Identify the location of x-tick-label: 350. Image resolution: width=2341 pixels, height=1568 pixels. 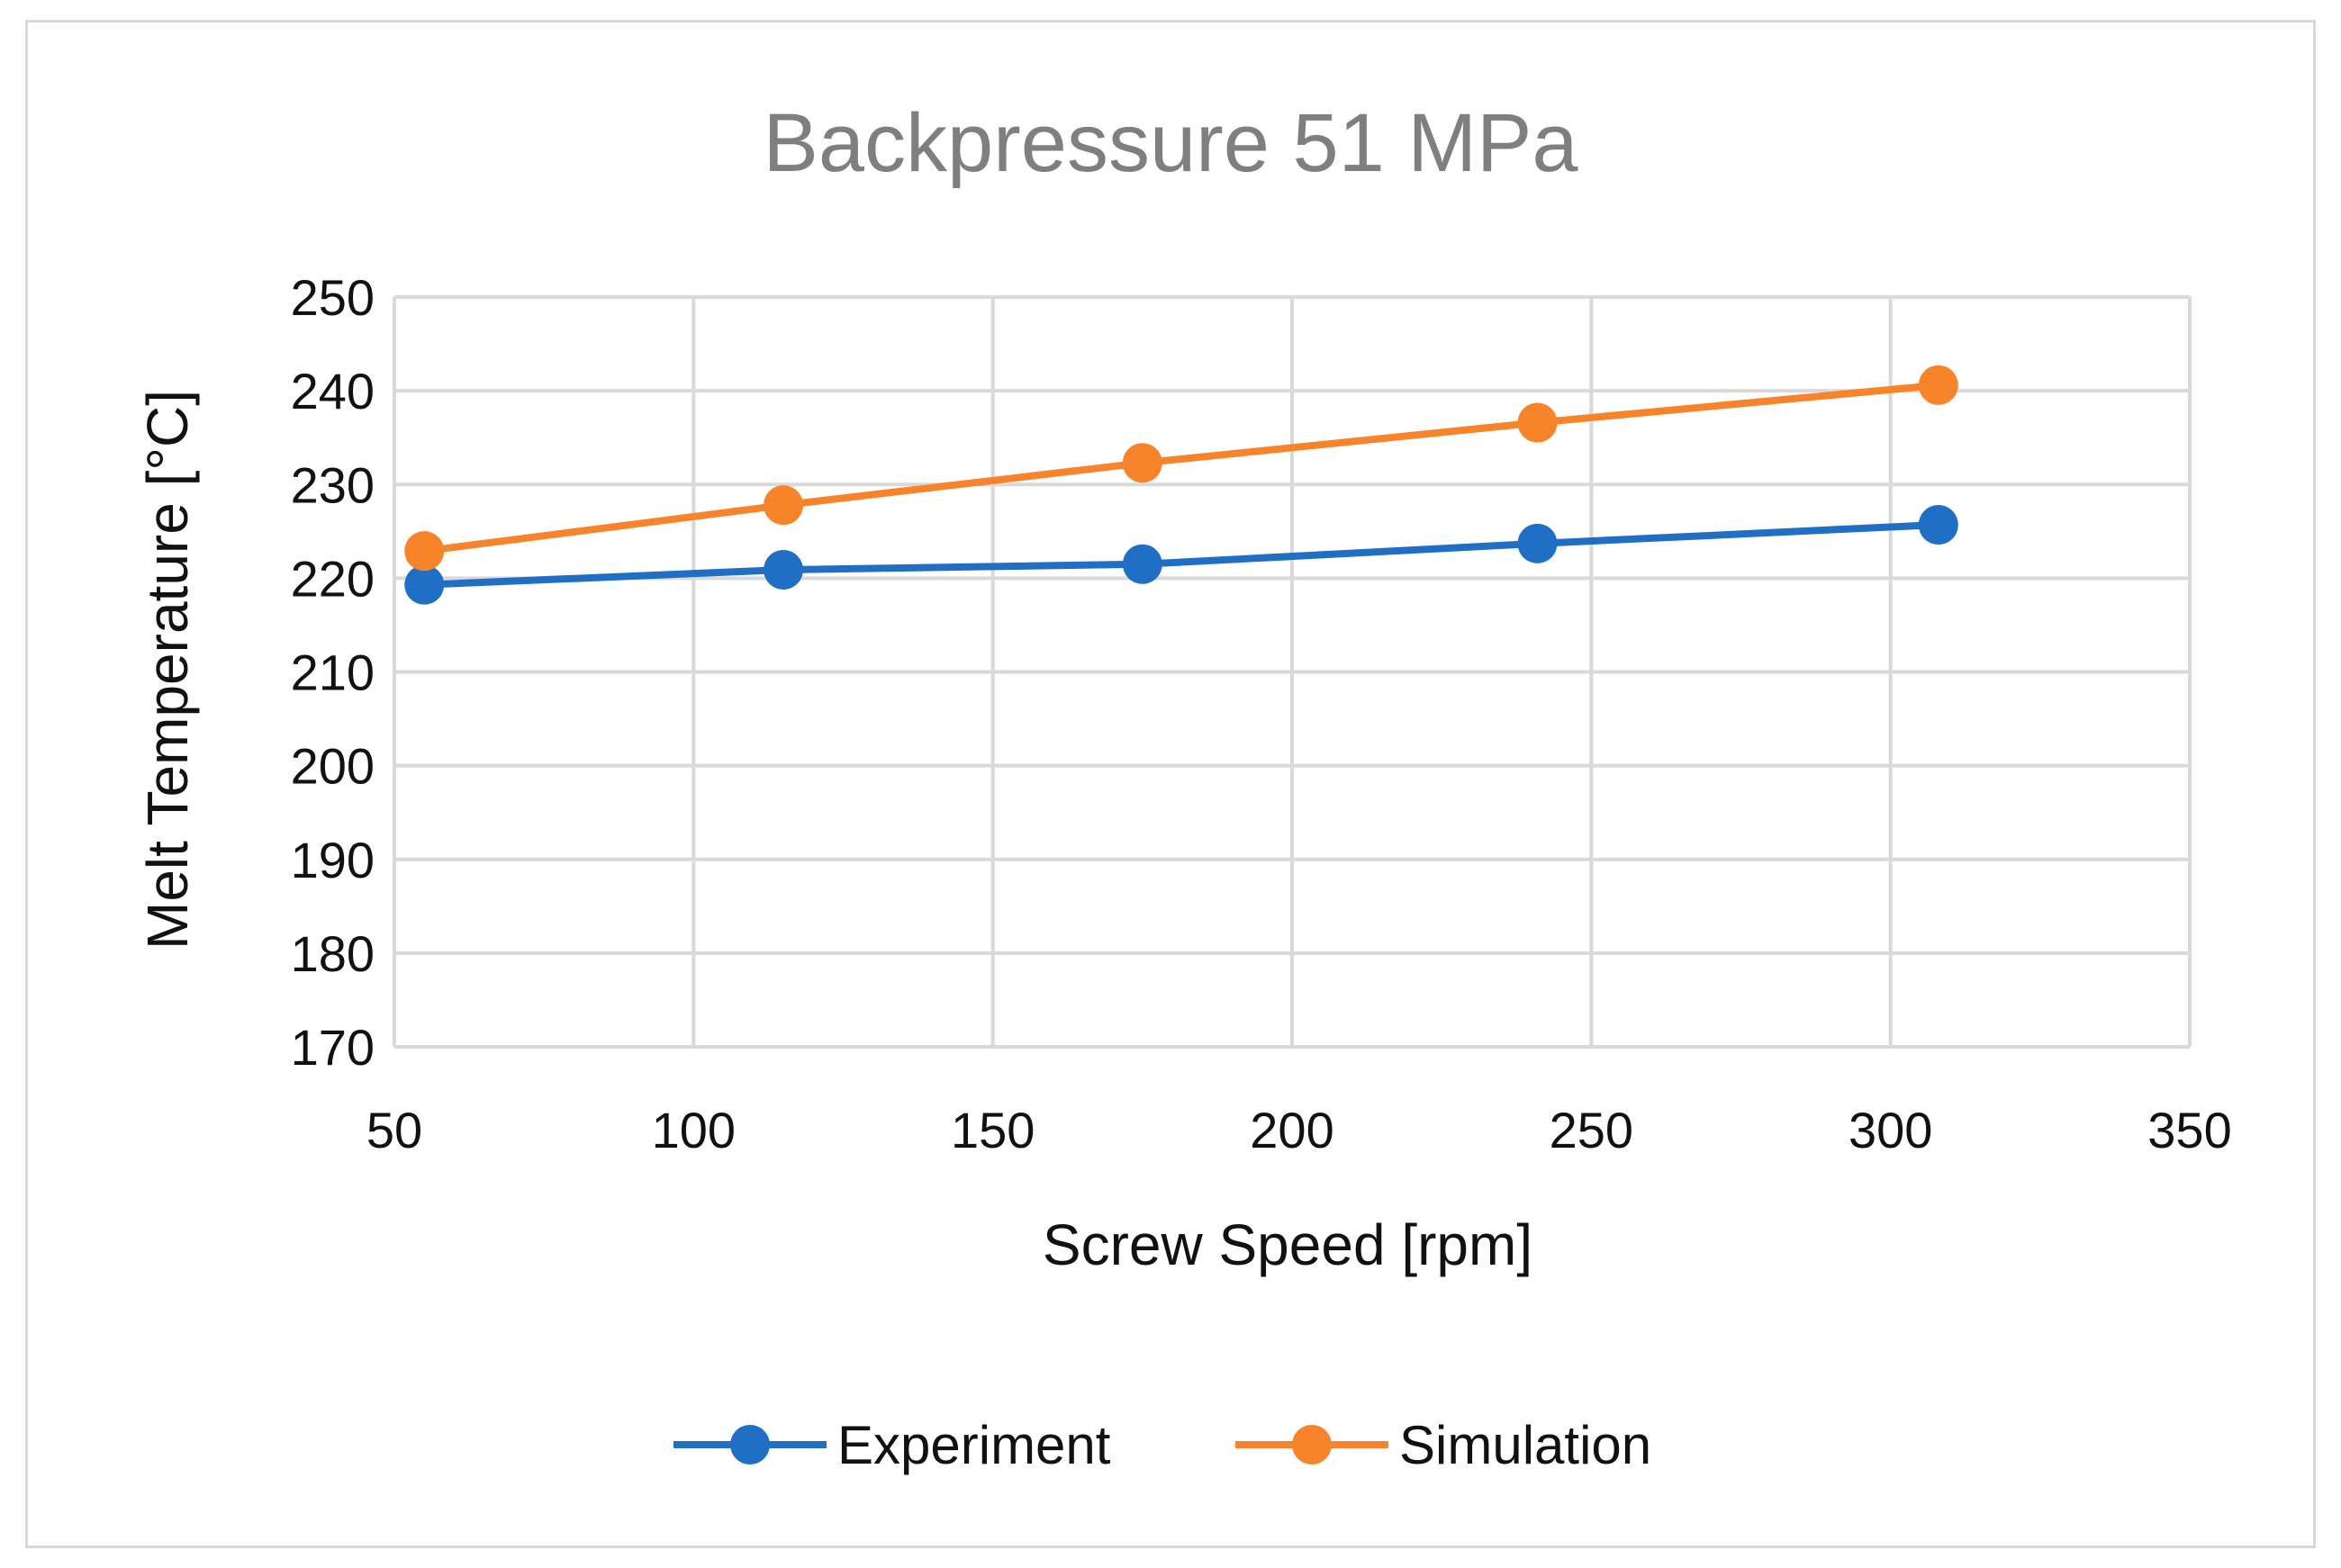
(2189, 1130).